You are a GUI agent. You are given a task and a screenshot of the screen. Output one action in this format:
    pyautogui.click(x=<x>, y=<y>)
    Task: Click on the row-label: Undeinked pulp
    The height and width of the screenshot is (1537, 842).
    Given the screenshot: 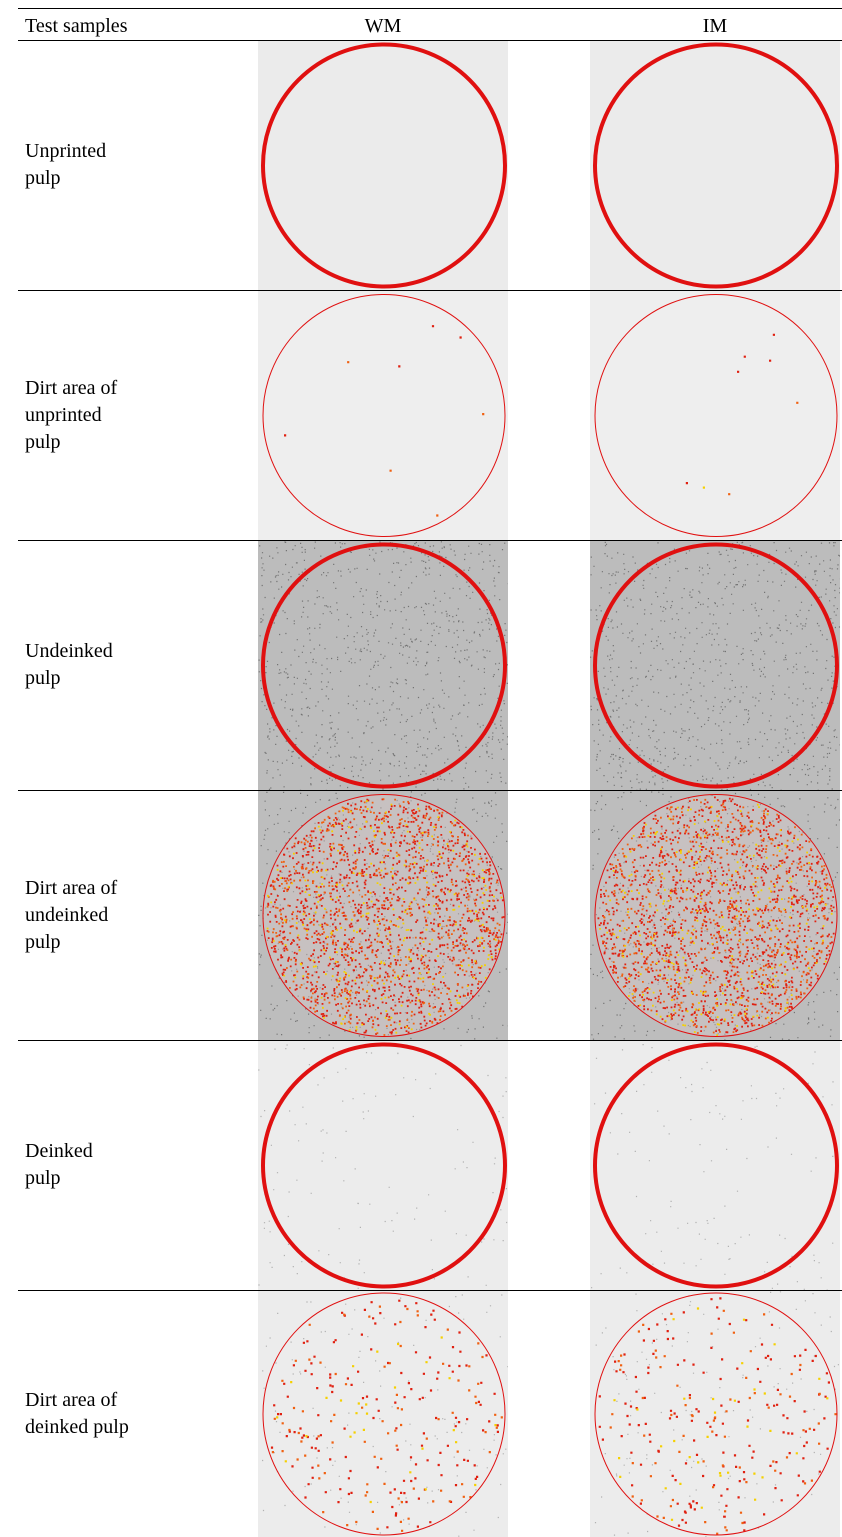 What is the action you would take?
    pyautogui.click(x=69, y=665)
    